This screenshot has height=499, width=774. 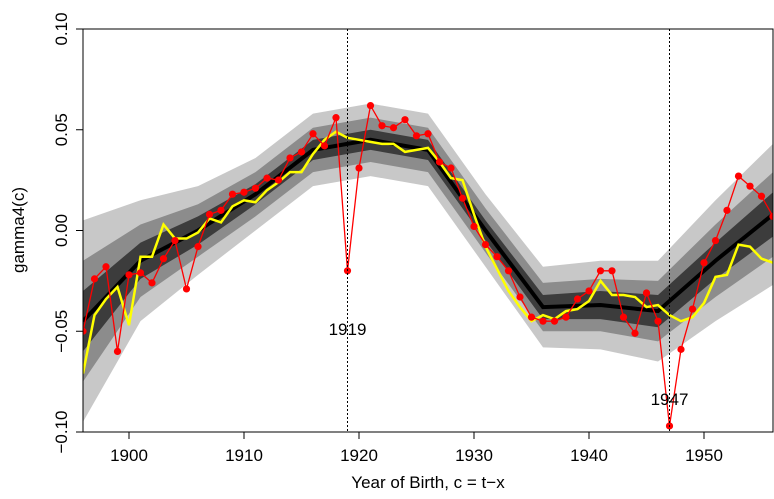 I want to click on reference-label: 1947, so click(x=670, y=399).